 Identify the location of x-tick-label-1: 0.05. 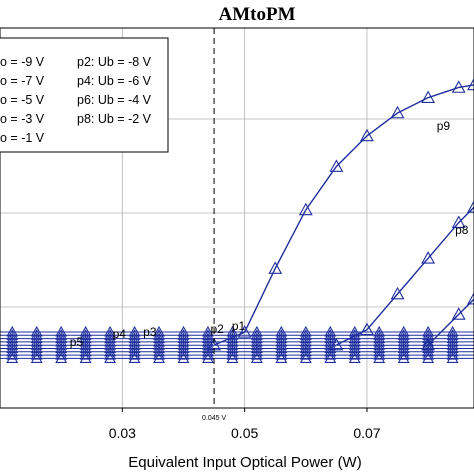
(244, 433).